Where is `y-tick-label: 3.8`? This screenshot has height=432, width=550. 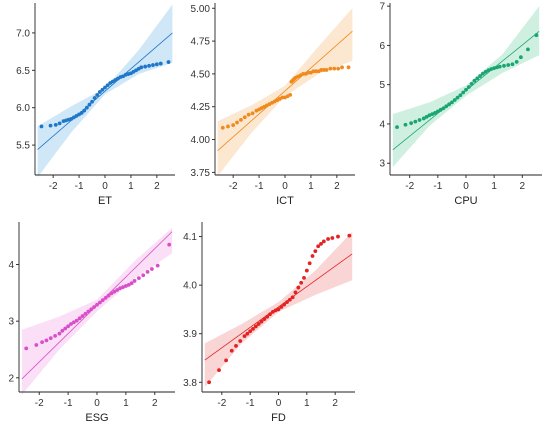
y-tick-label: 3.8 is located at coordinates (190, 383).